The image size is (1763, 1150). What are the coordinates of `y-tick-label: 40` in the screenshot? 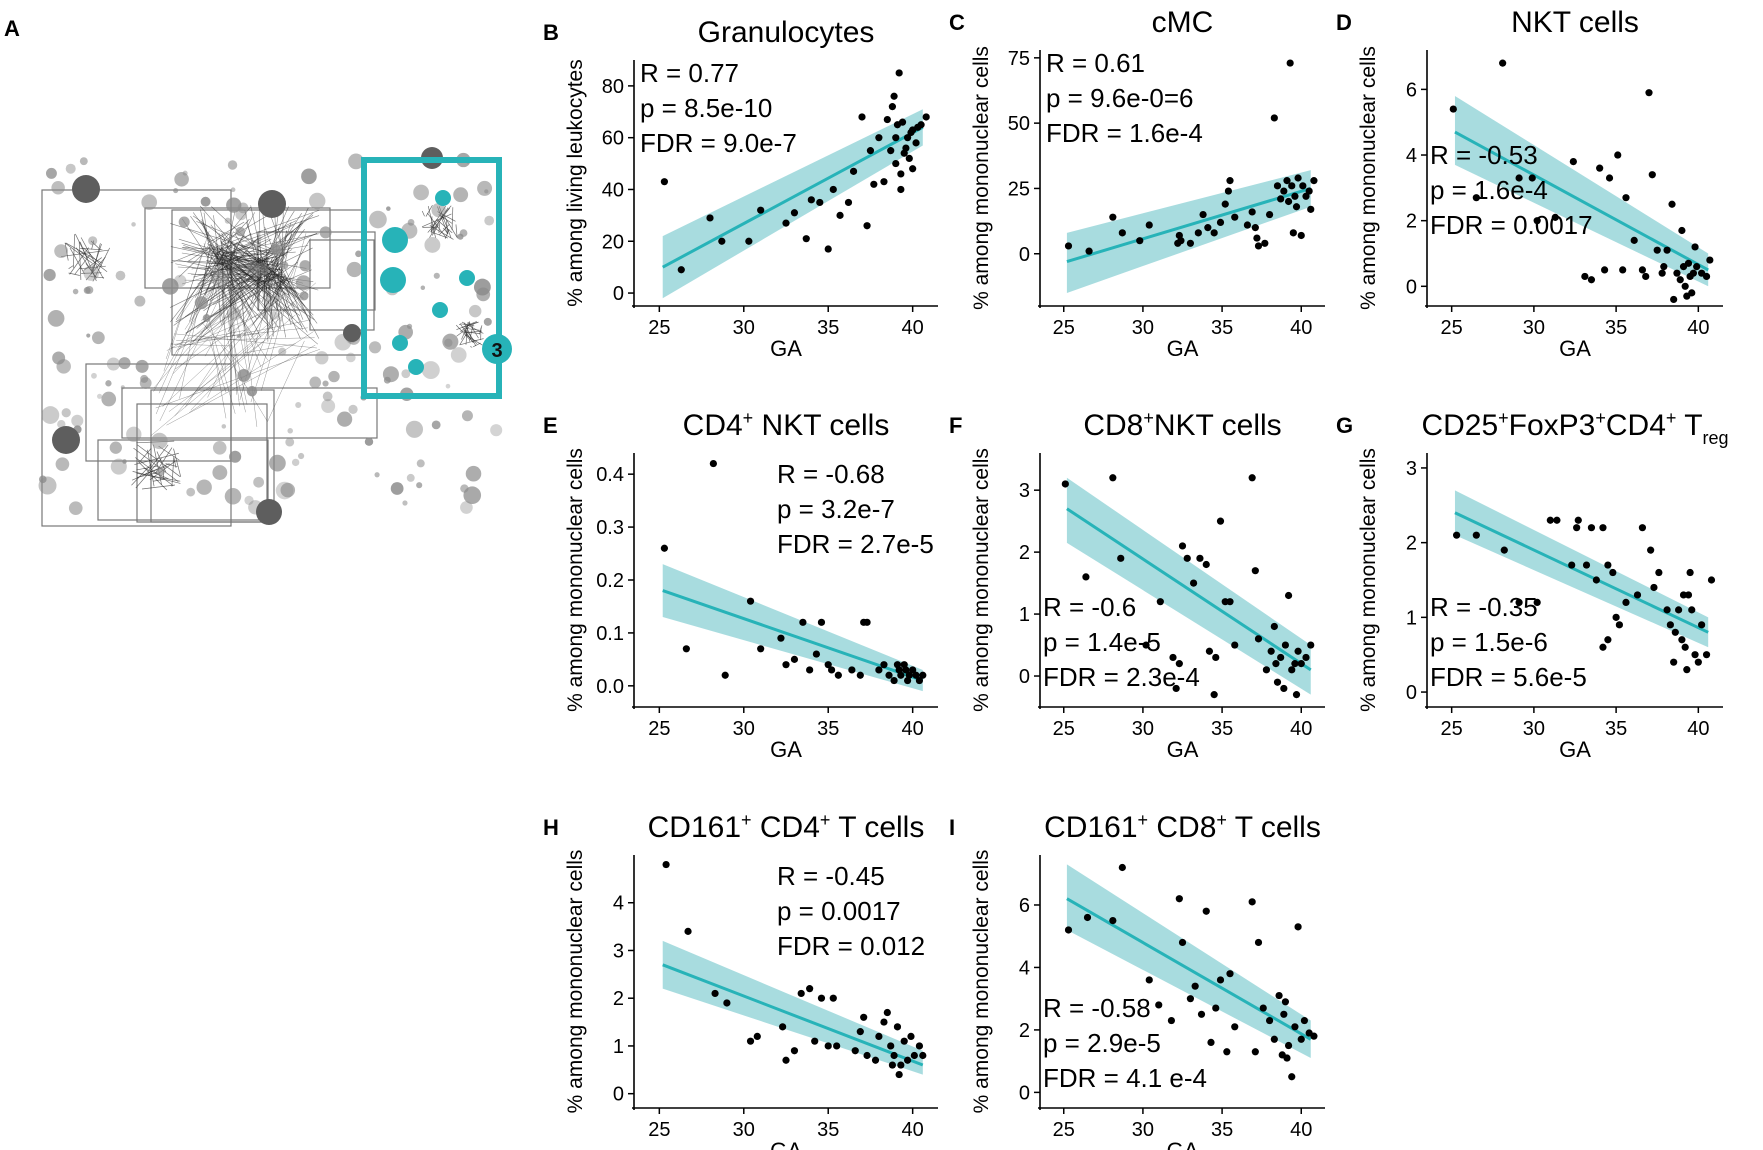 It's located at (613, 190).